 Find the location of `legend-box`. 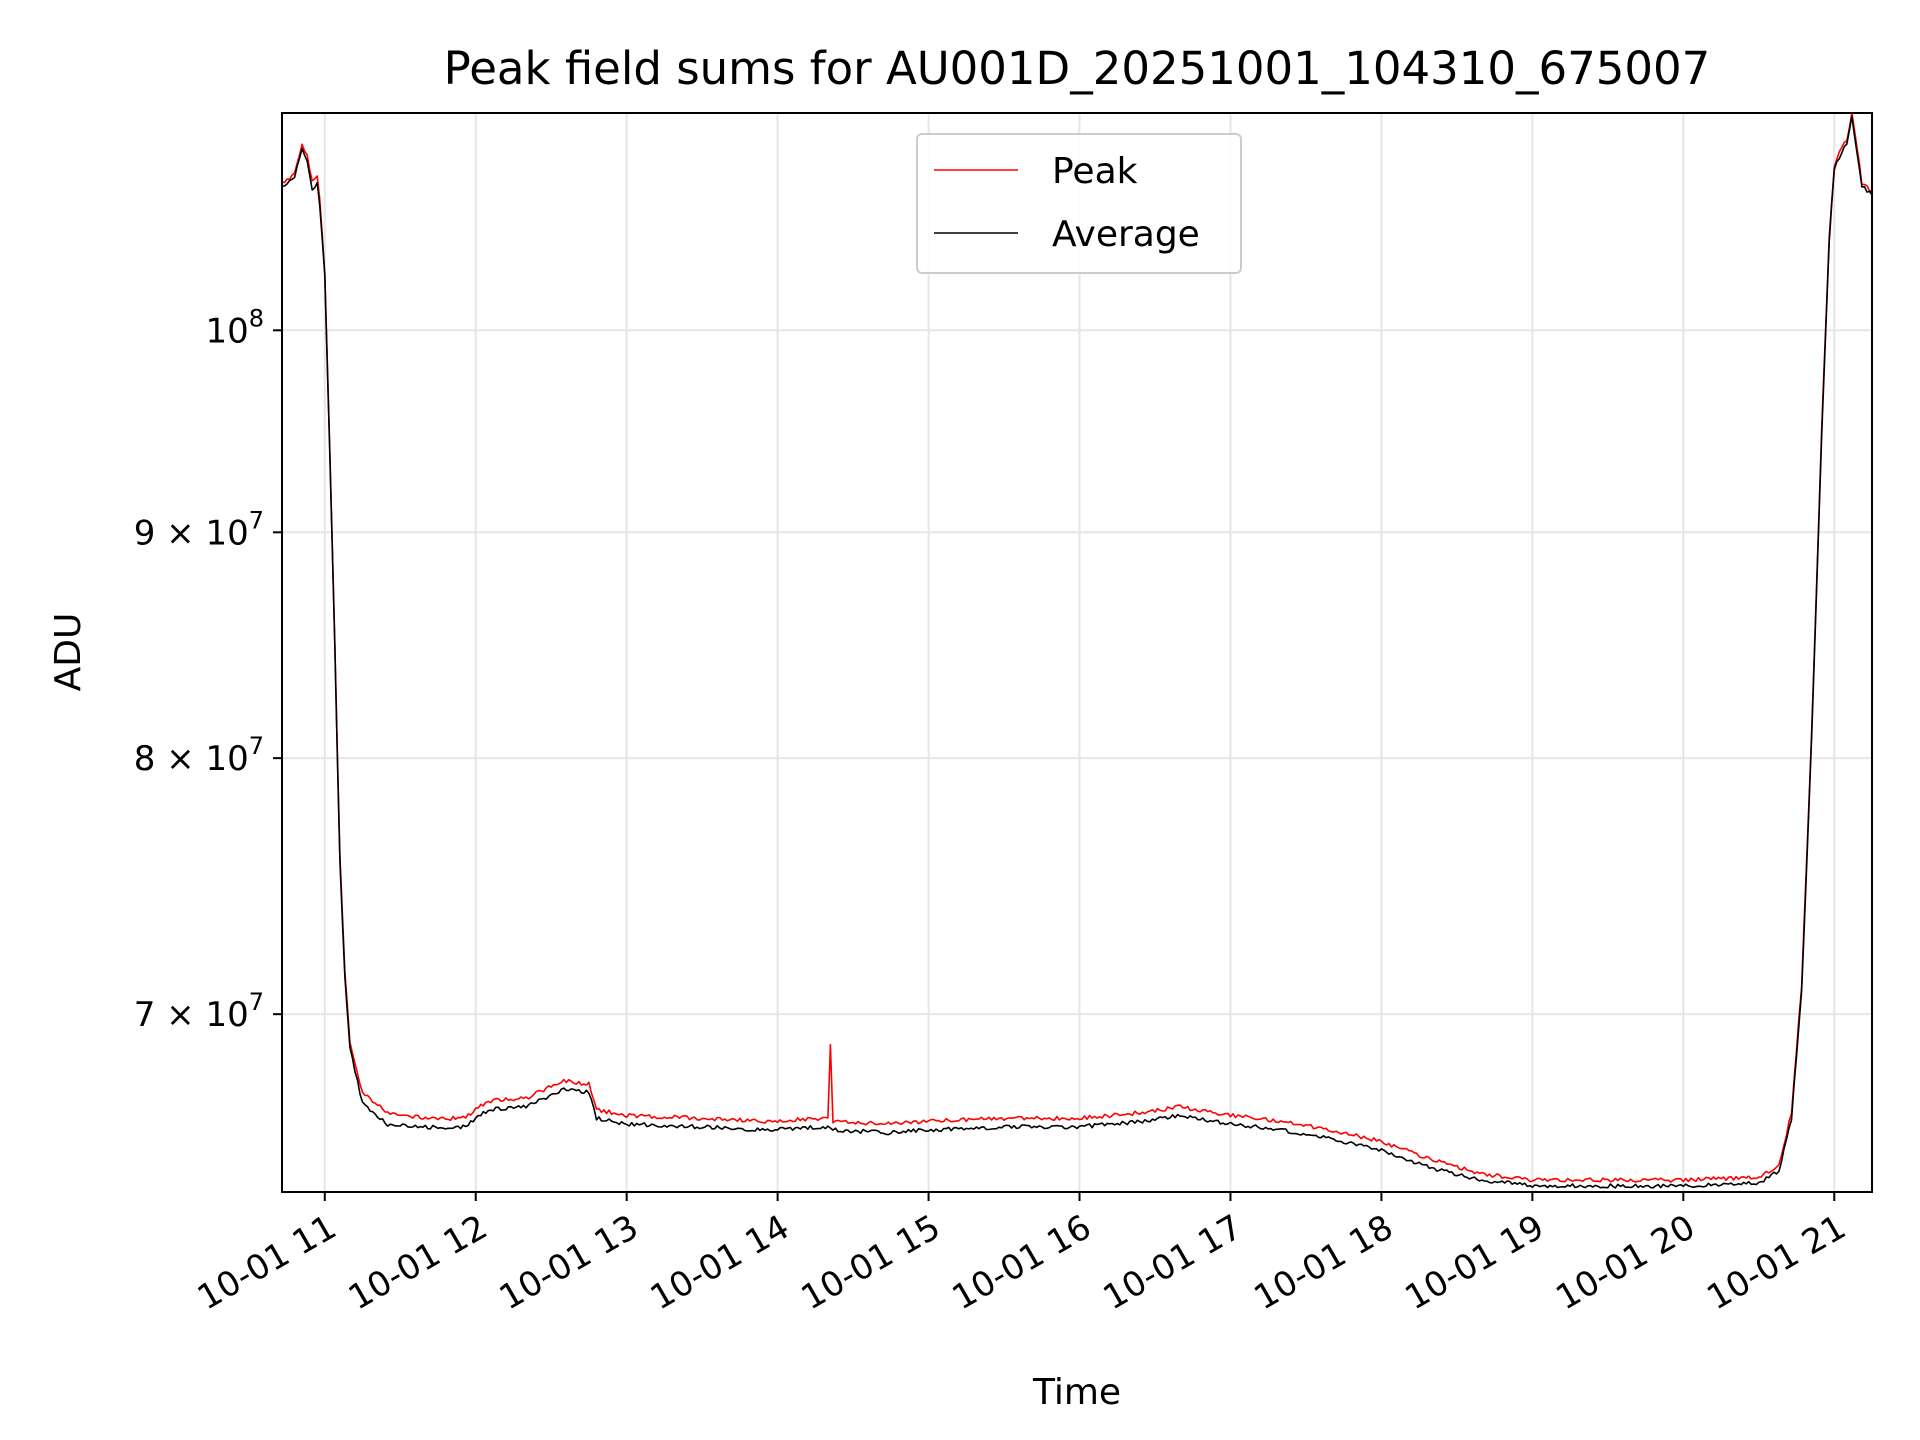

legend-box is located at coordinates (1079, 203).